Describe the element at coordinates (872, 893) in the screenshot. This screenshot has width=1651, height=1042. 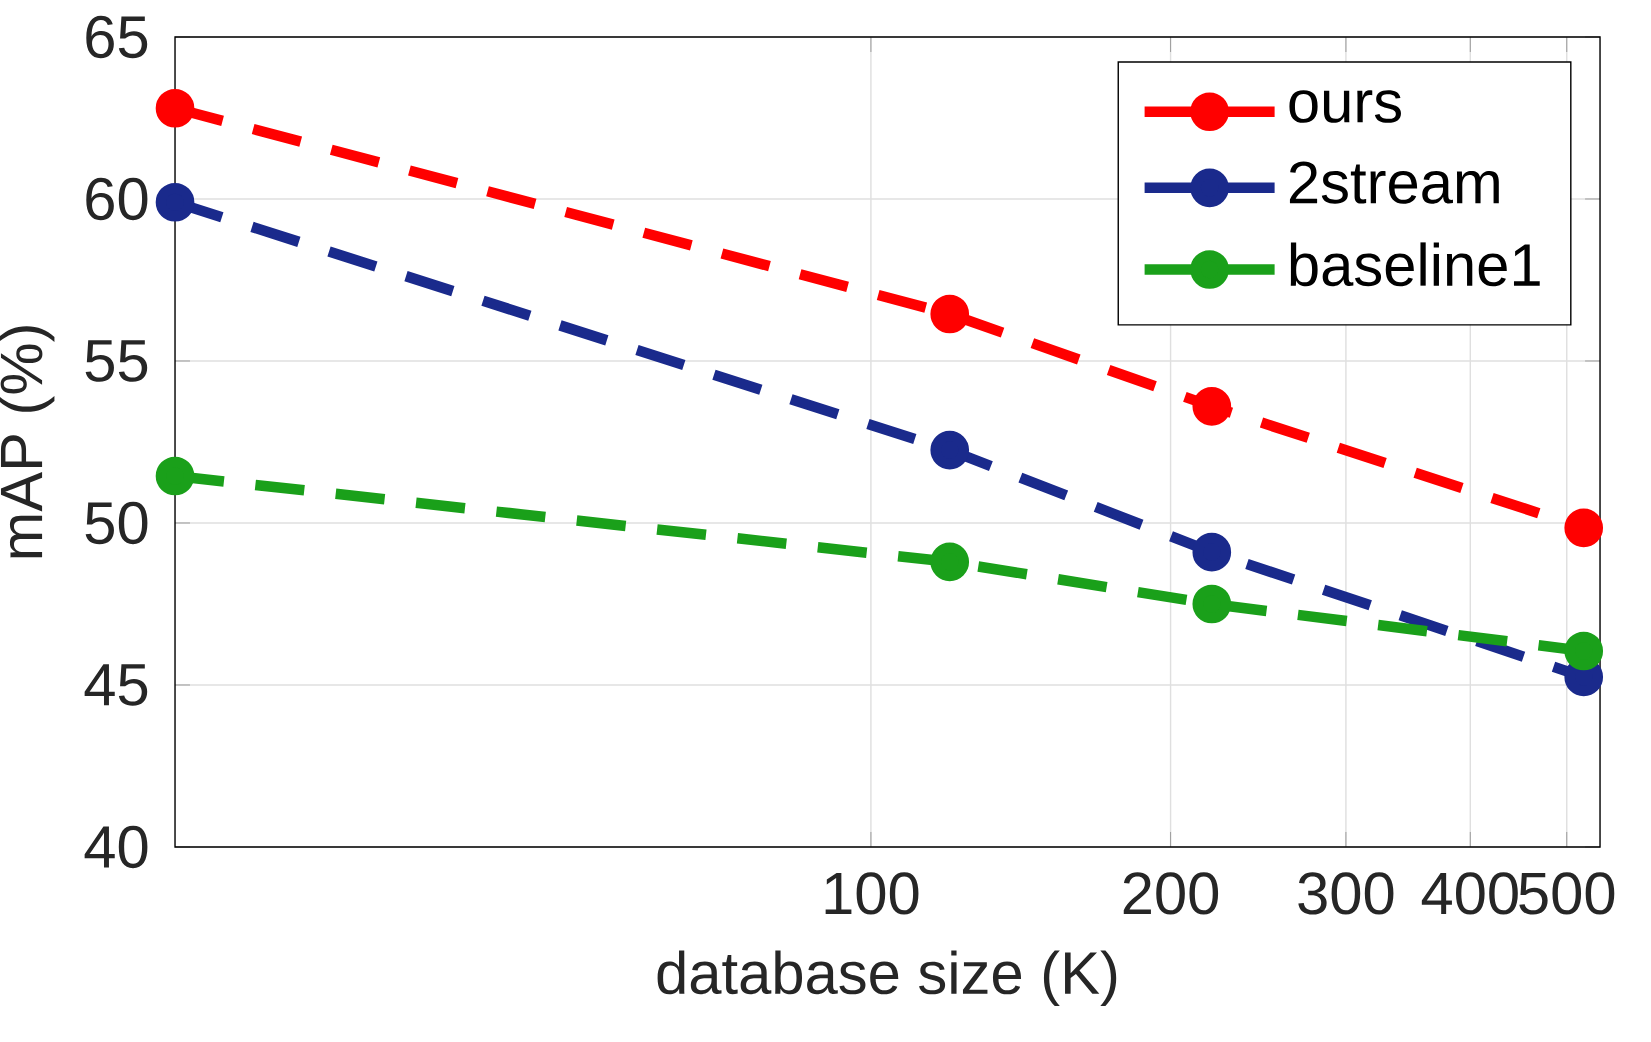
I see `x-tick-label: 100` at that location.